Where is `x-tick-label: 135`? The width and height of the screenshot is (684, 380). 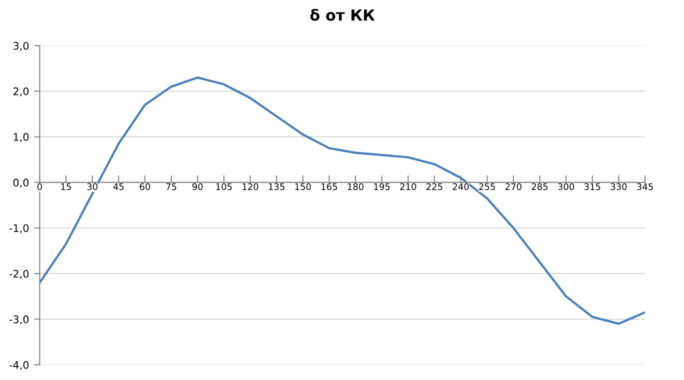
x-tick-label: 135 is located at coordinates (276, 186).